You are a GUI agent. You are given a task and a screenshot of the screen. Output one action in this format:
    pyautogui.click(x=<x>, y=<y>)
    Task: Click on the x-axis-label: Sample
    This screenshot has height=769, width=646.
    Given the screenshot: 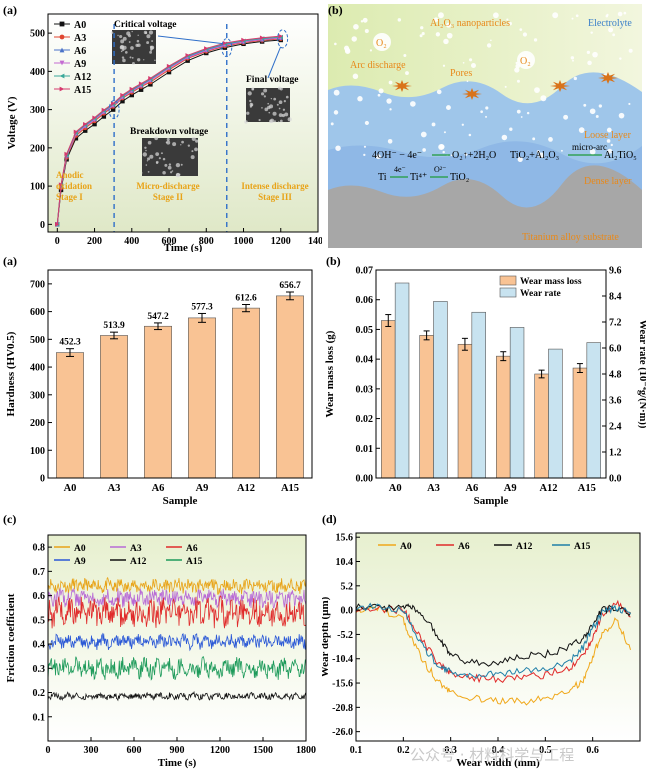 What is the action you would take?
    pyautogui.click(x=491, y=501)
    